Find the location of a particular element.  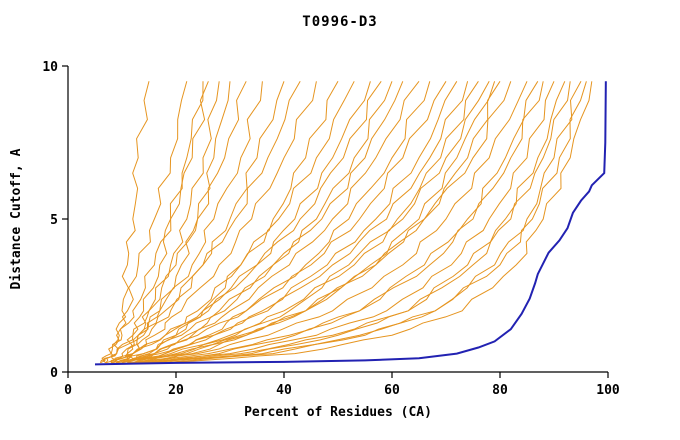

y-axis-title: Distance Cutoff, A is located at coordinates (16, 218).